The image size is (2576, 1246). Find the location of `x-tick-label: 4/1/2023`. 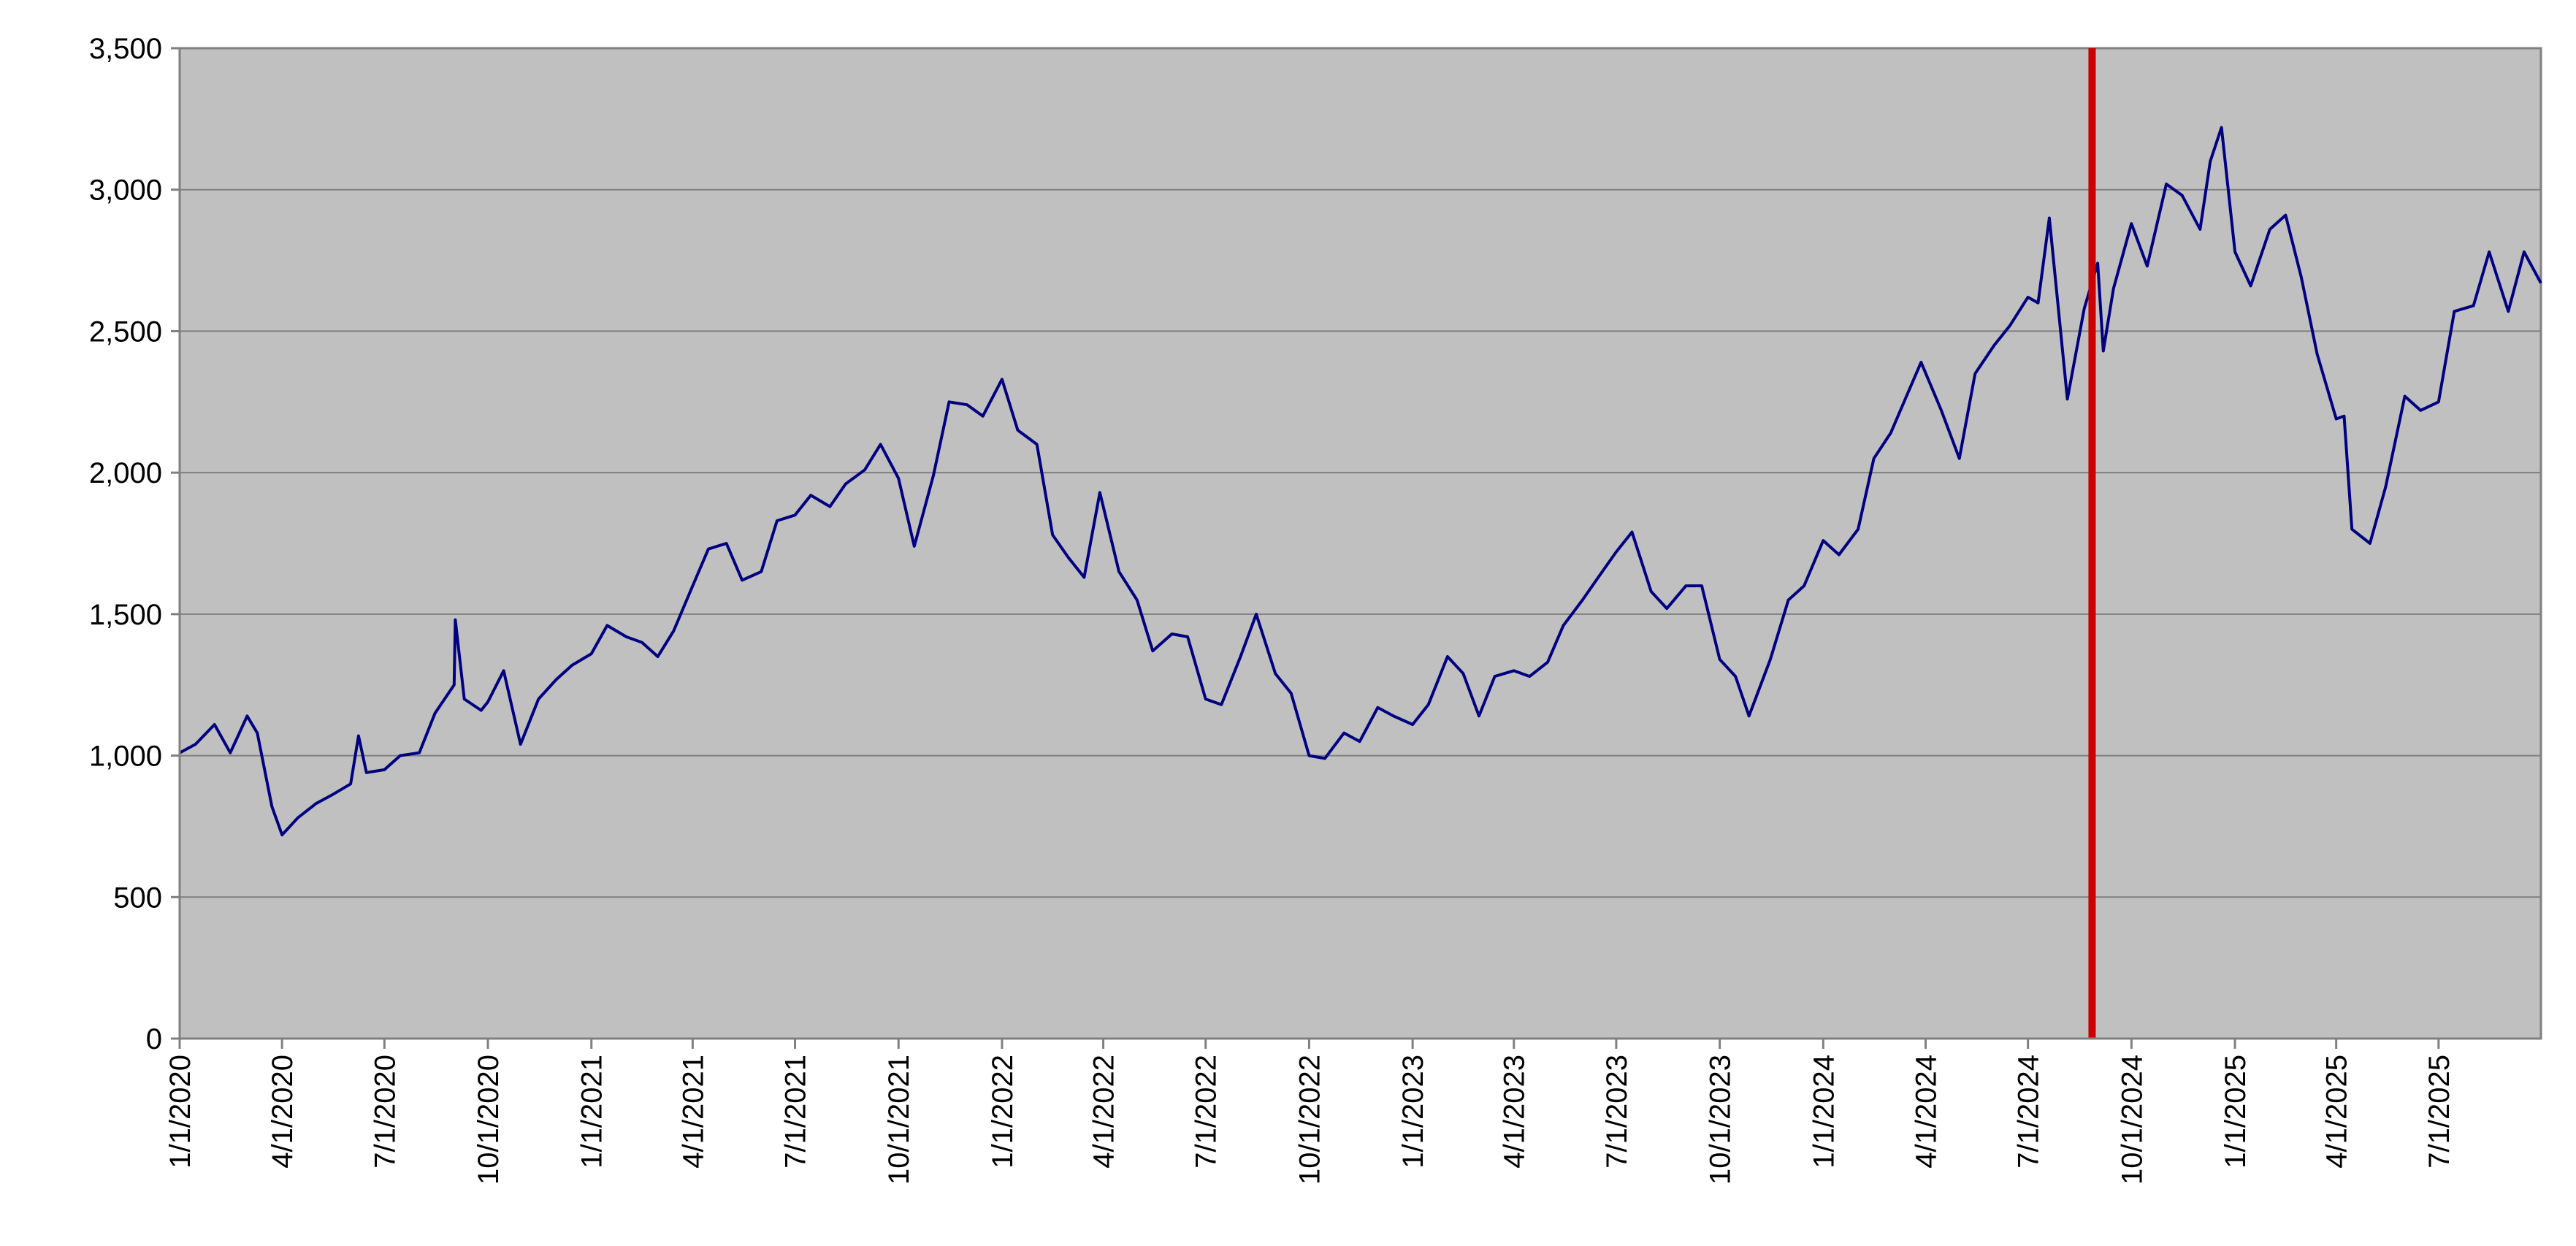

x-tick-label: 4/1/2023 is located at coordinates (1515, 1112).